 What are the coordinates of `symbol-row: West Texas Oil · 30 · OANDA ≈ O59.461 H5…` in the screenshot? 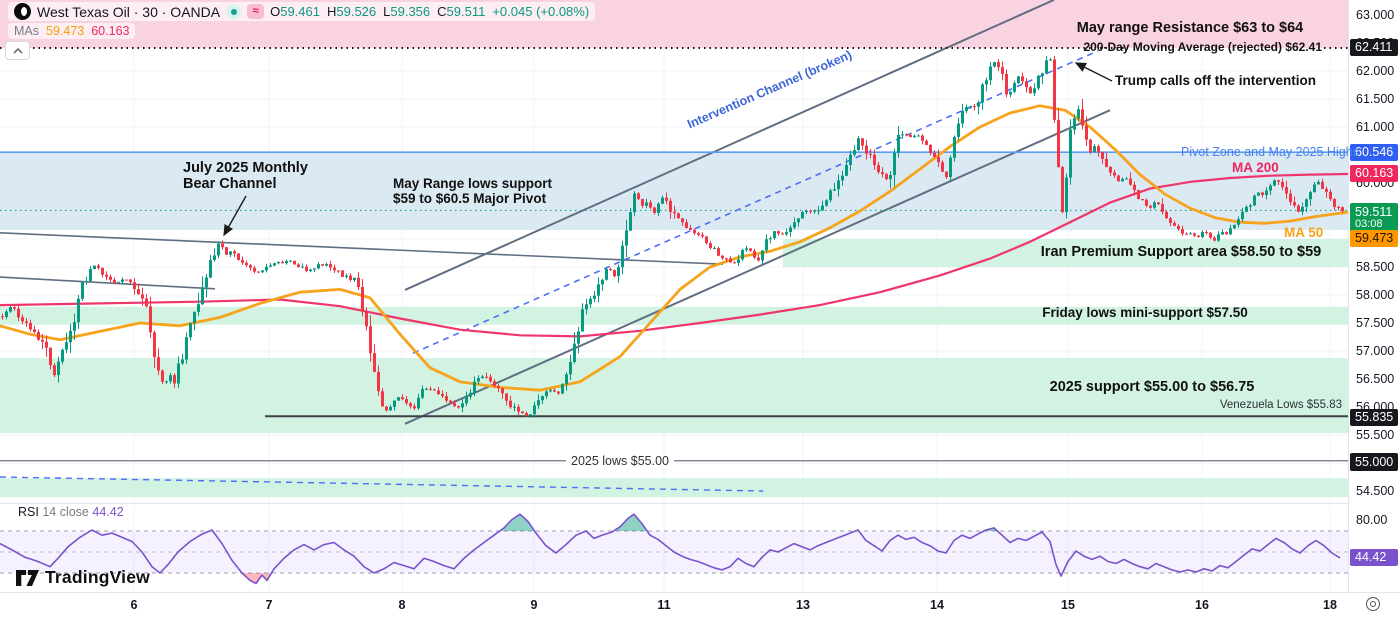 It's located at (302, 11).